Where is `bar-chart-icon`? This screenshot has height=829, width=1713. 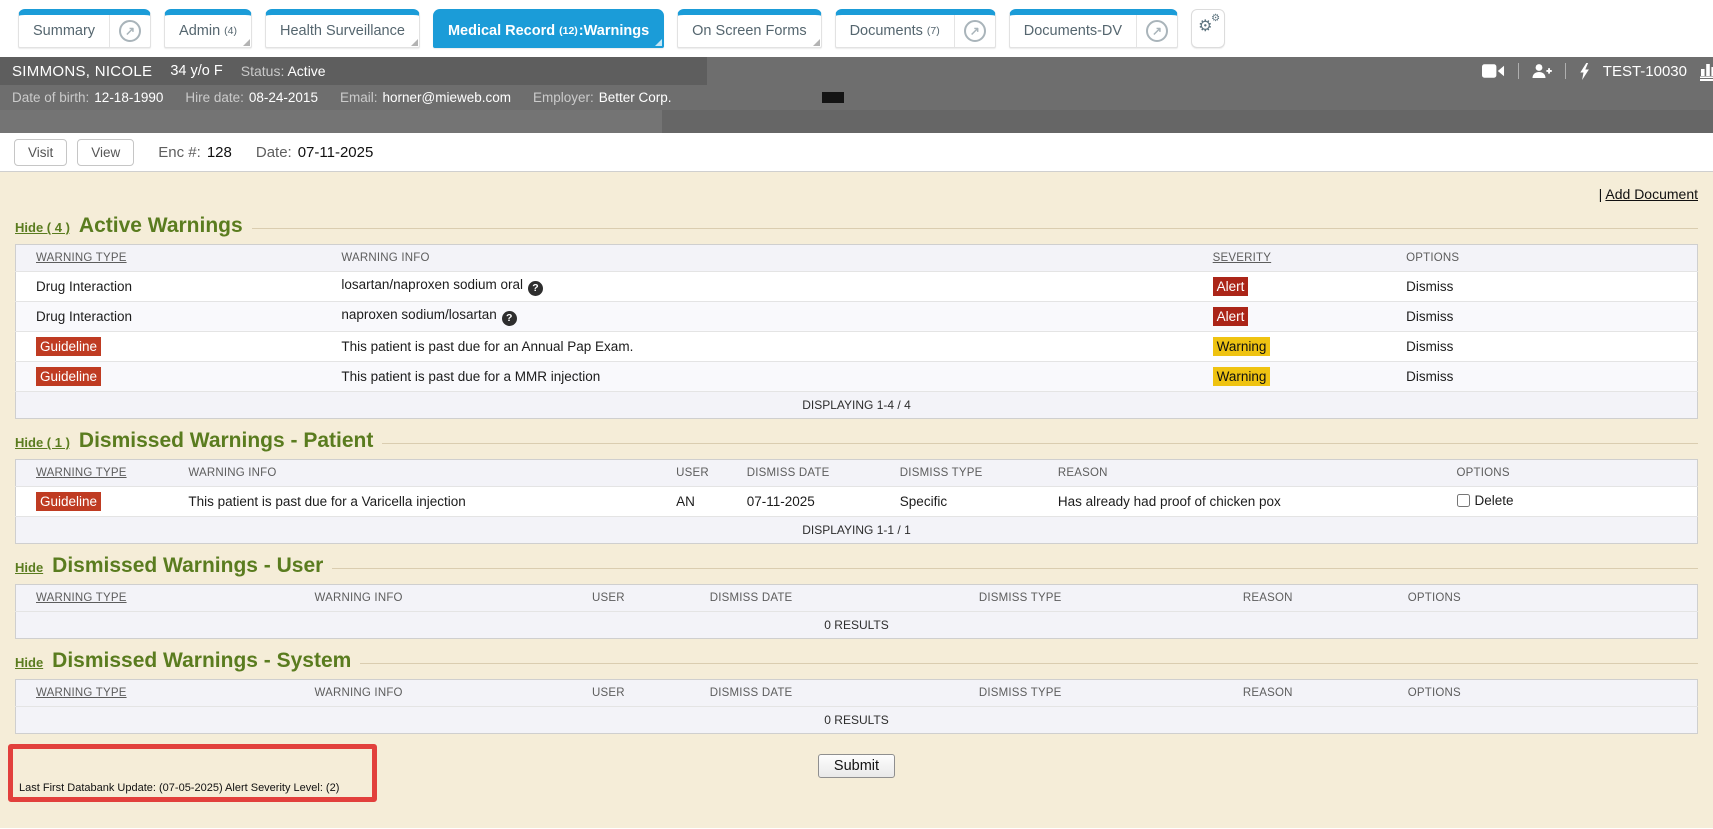
bar-chart-icon is located at coordinates (1706, 71).